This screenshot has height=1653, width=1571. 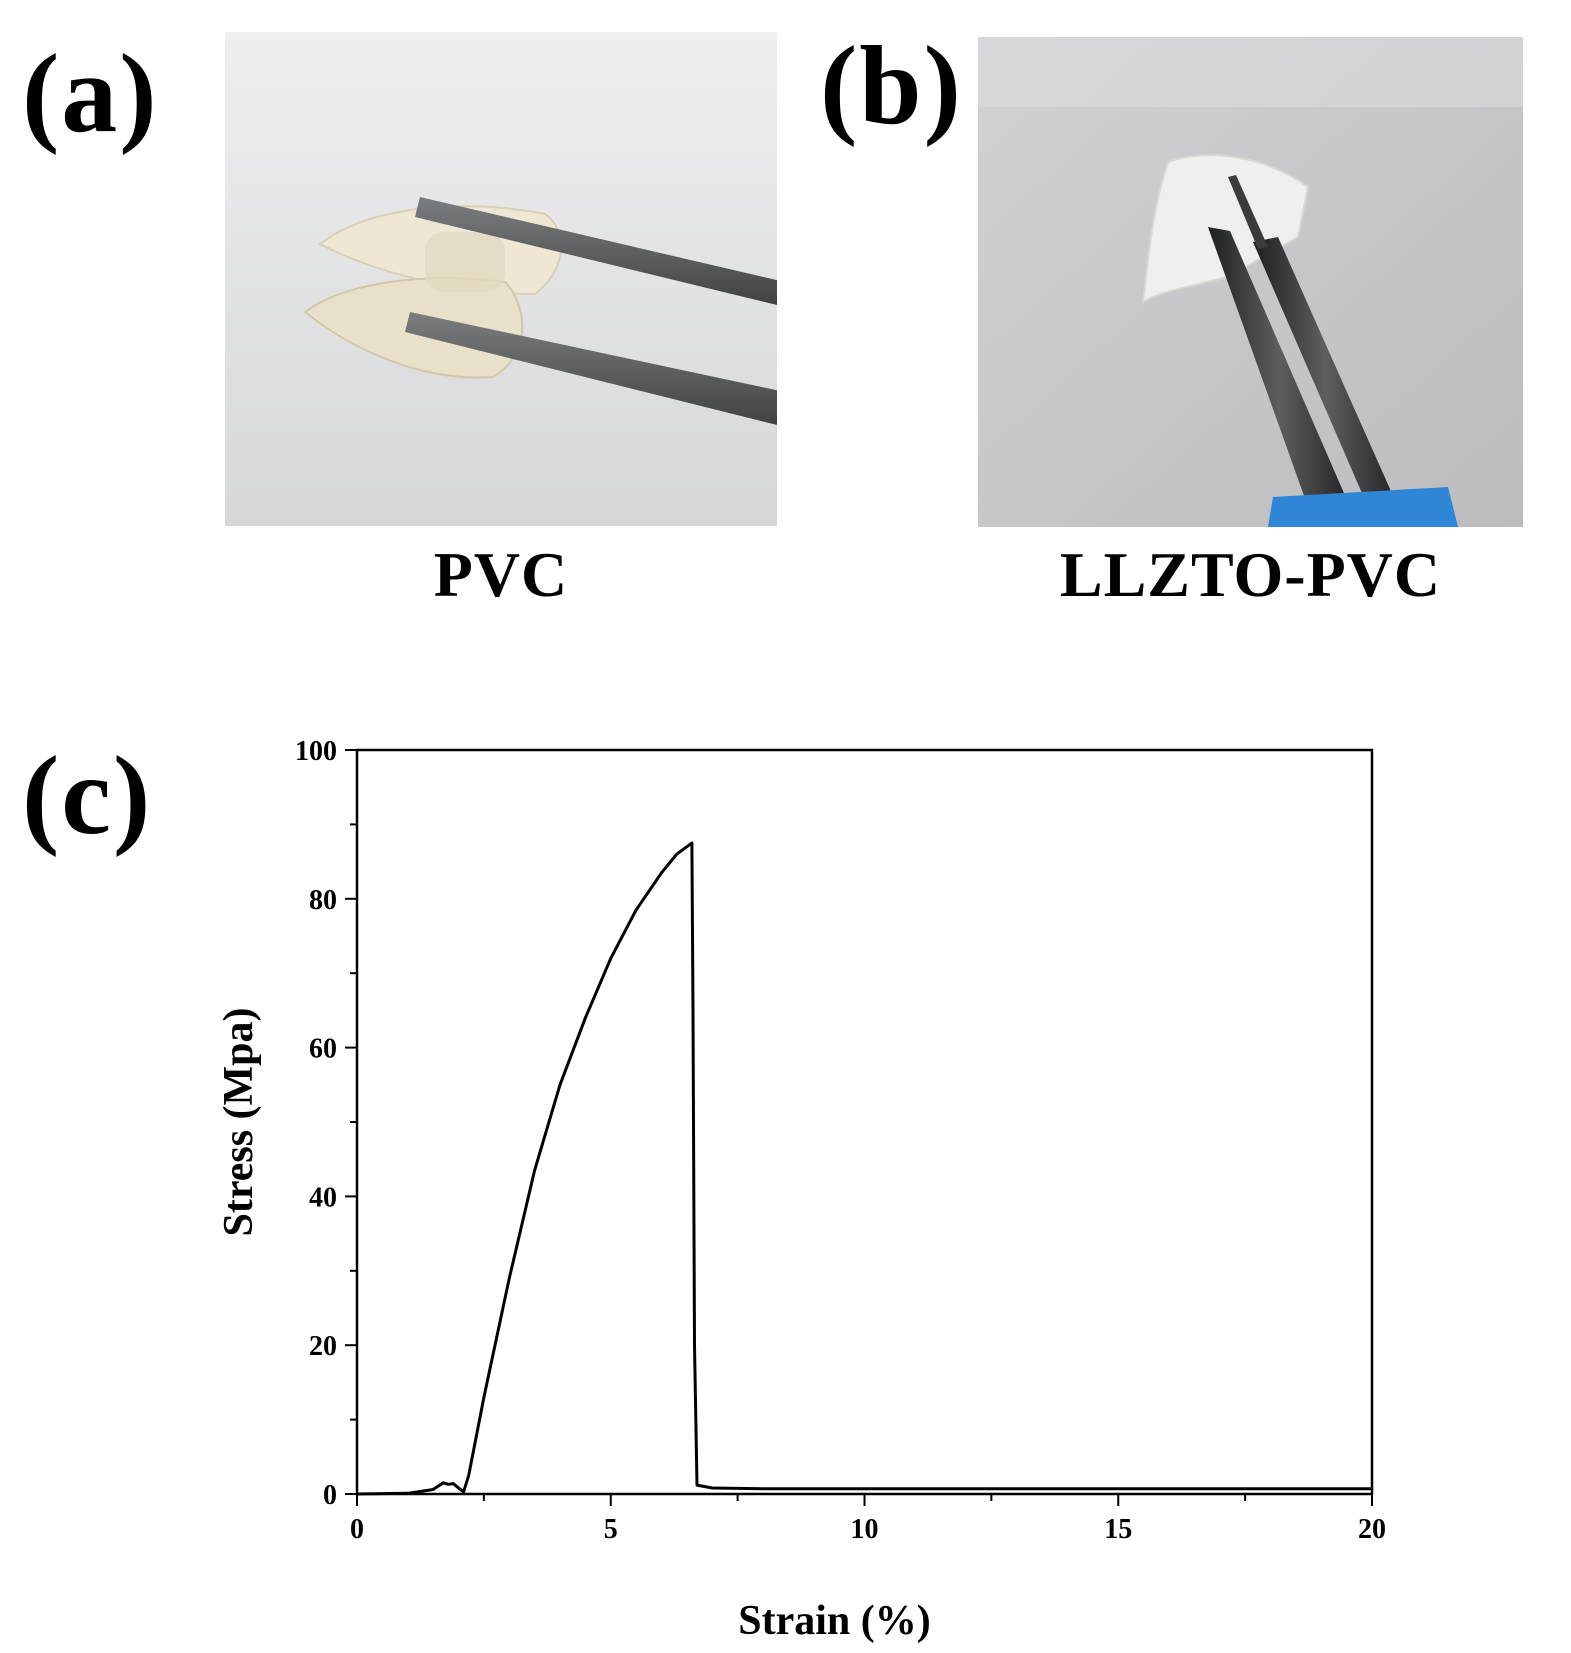 I want to click on y-tick-label: 20, so click(x=323, y=1346).